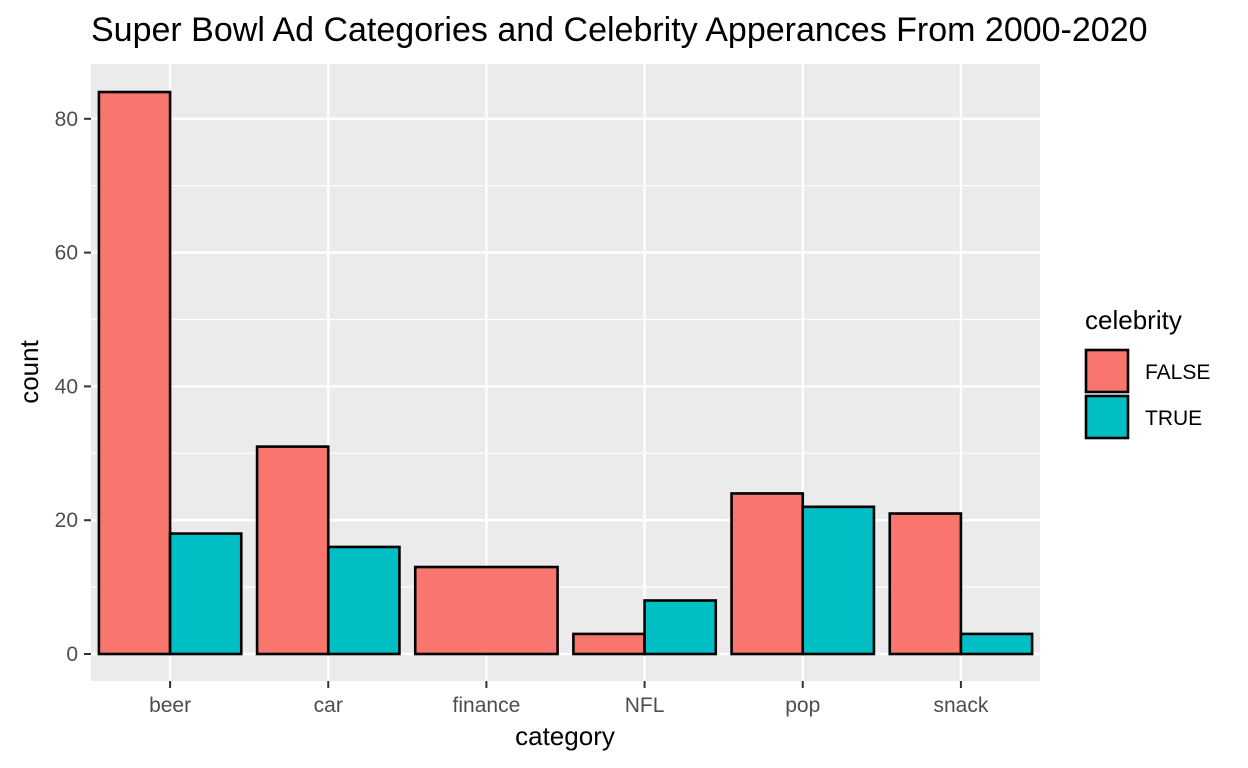 The width and height of the screenshot is (1248, 768). What do you see at coordinates (1133, 320) in the screenshot?
I see `legend-title: celebrity` at bounding box center [1133, 320].